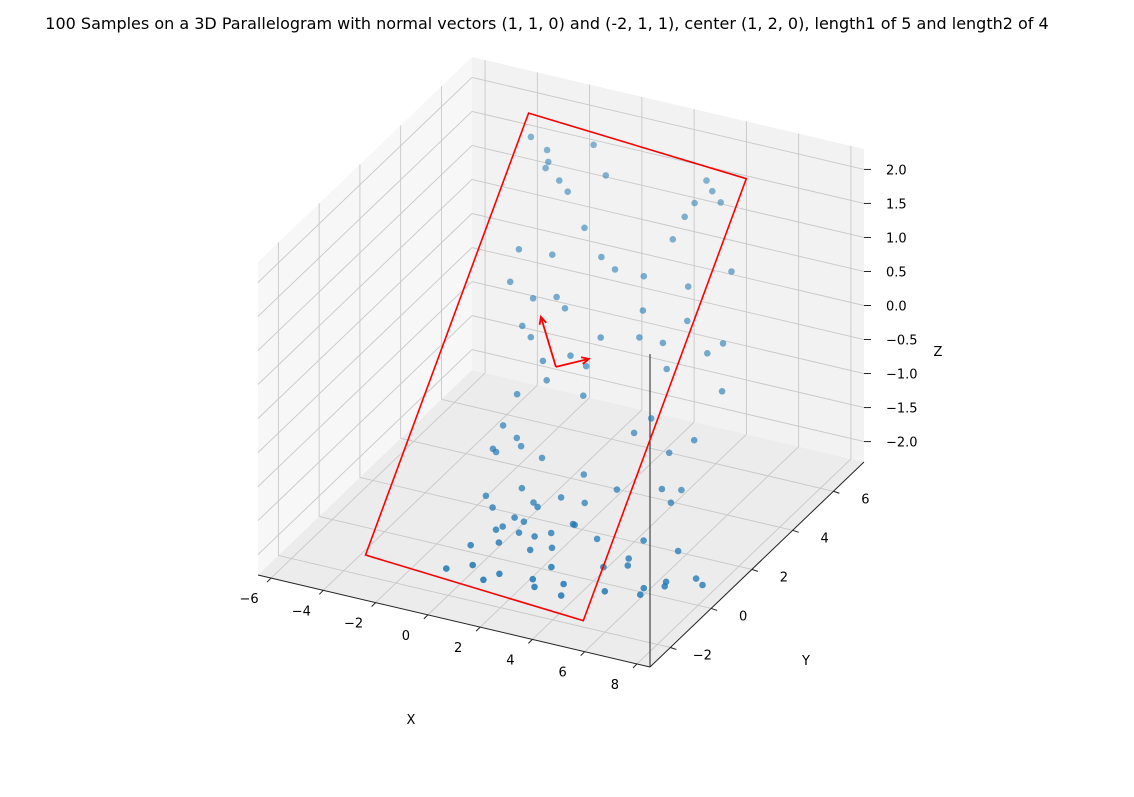  I want to click on x-tick-label: −2, so click(353, 624).